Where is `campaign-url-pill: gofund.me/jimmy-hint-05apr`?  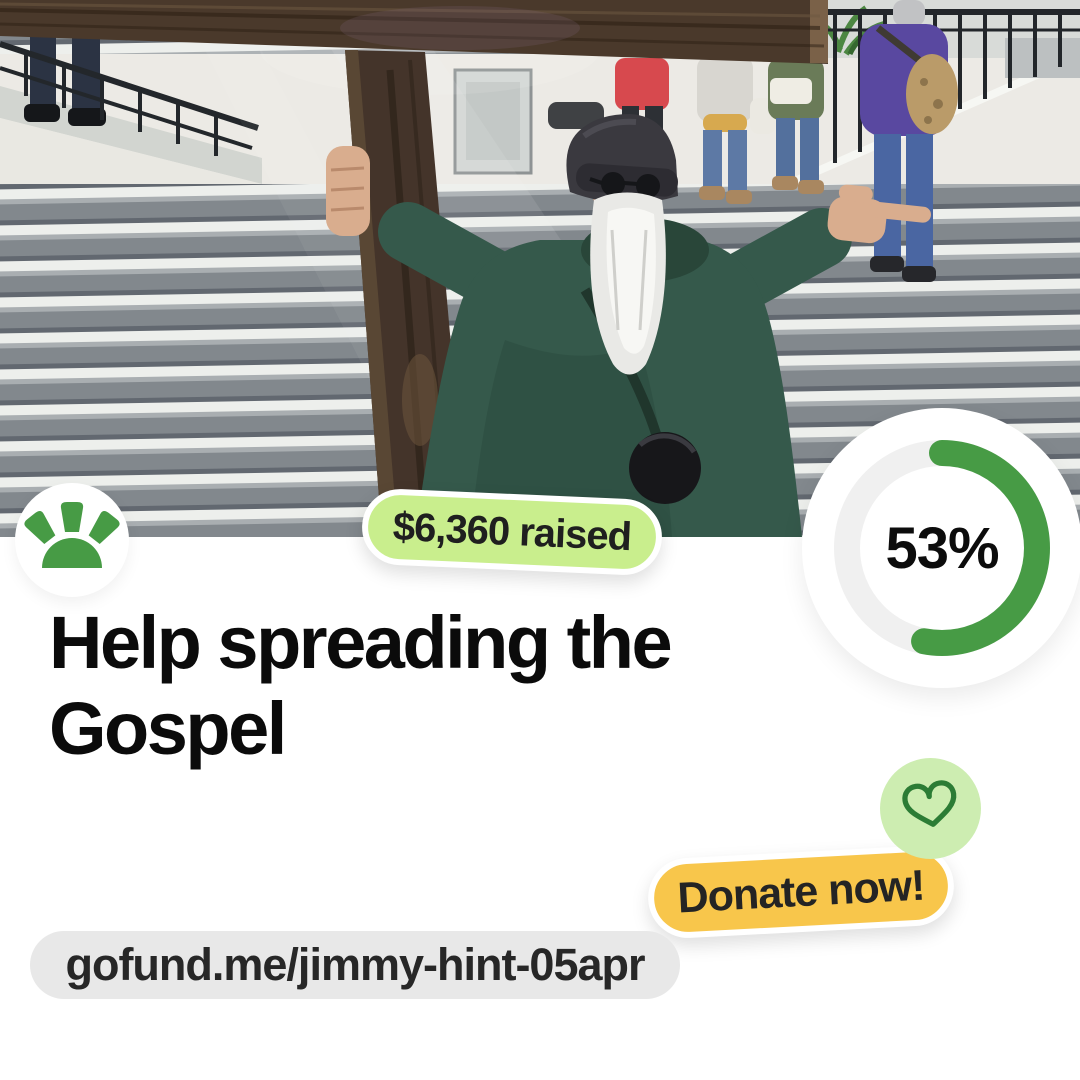
campaign-url-pill: gofund.me/jimmy-hint-05apr is located at coordinates (355, 965).